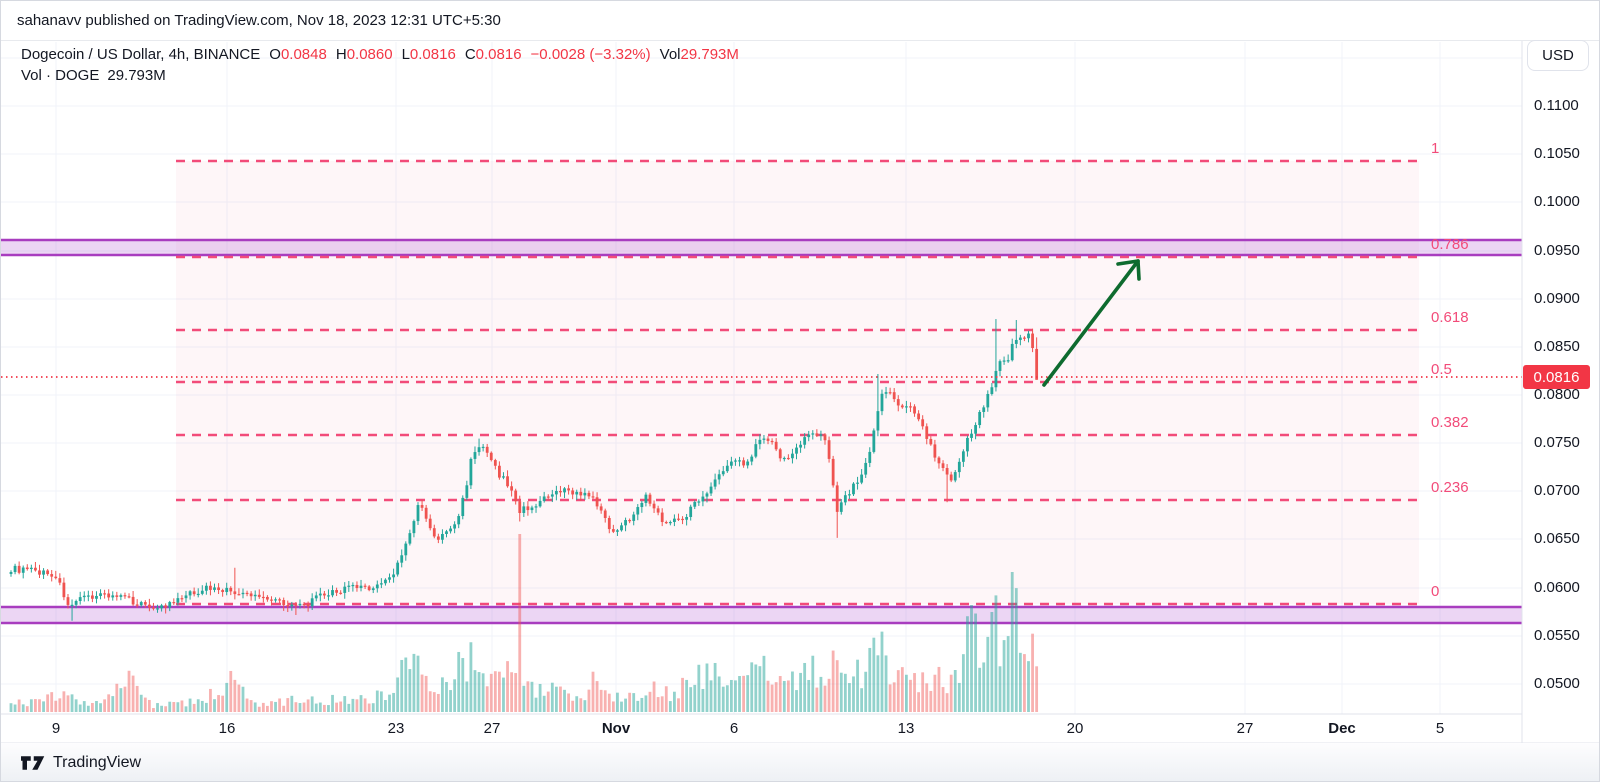  I want to click on price-tick: 0.0900, so click(1557, 298).